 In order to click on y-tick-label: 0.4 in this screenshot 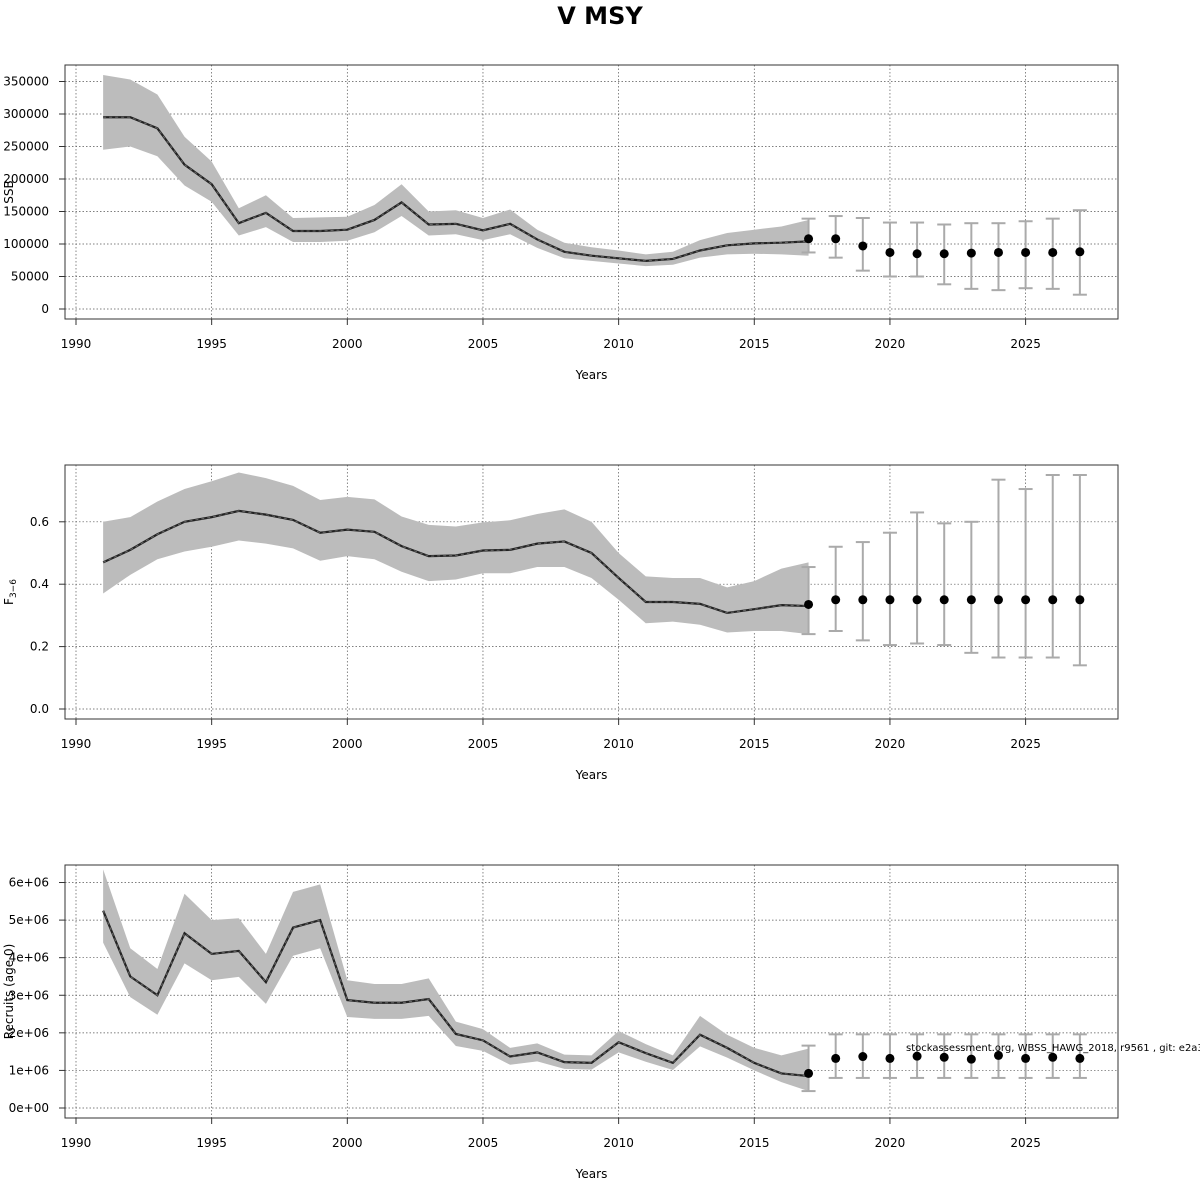, I will do `click(39, 584)`.